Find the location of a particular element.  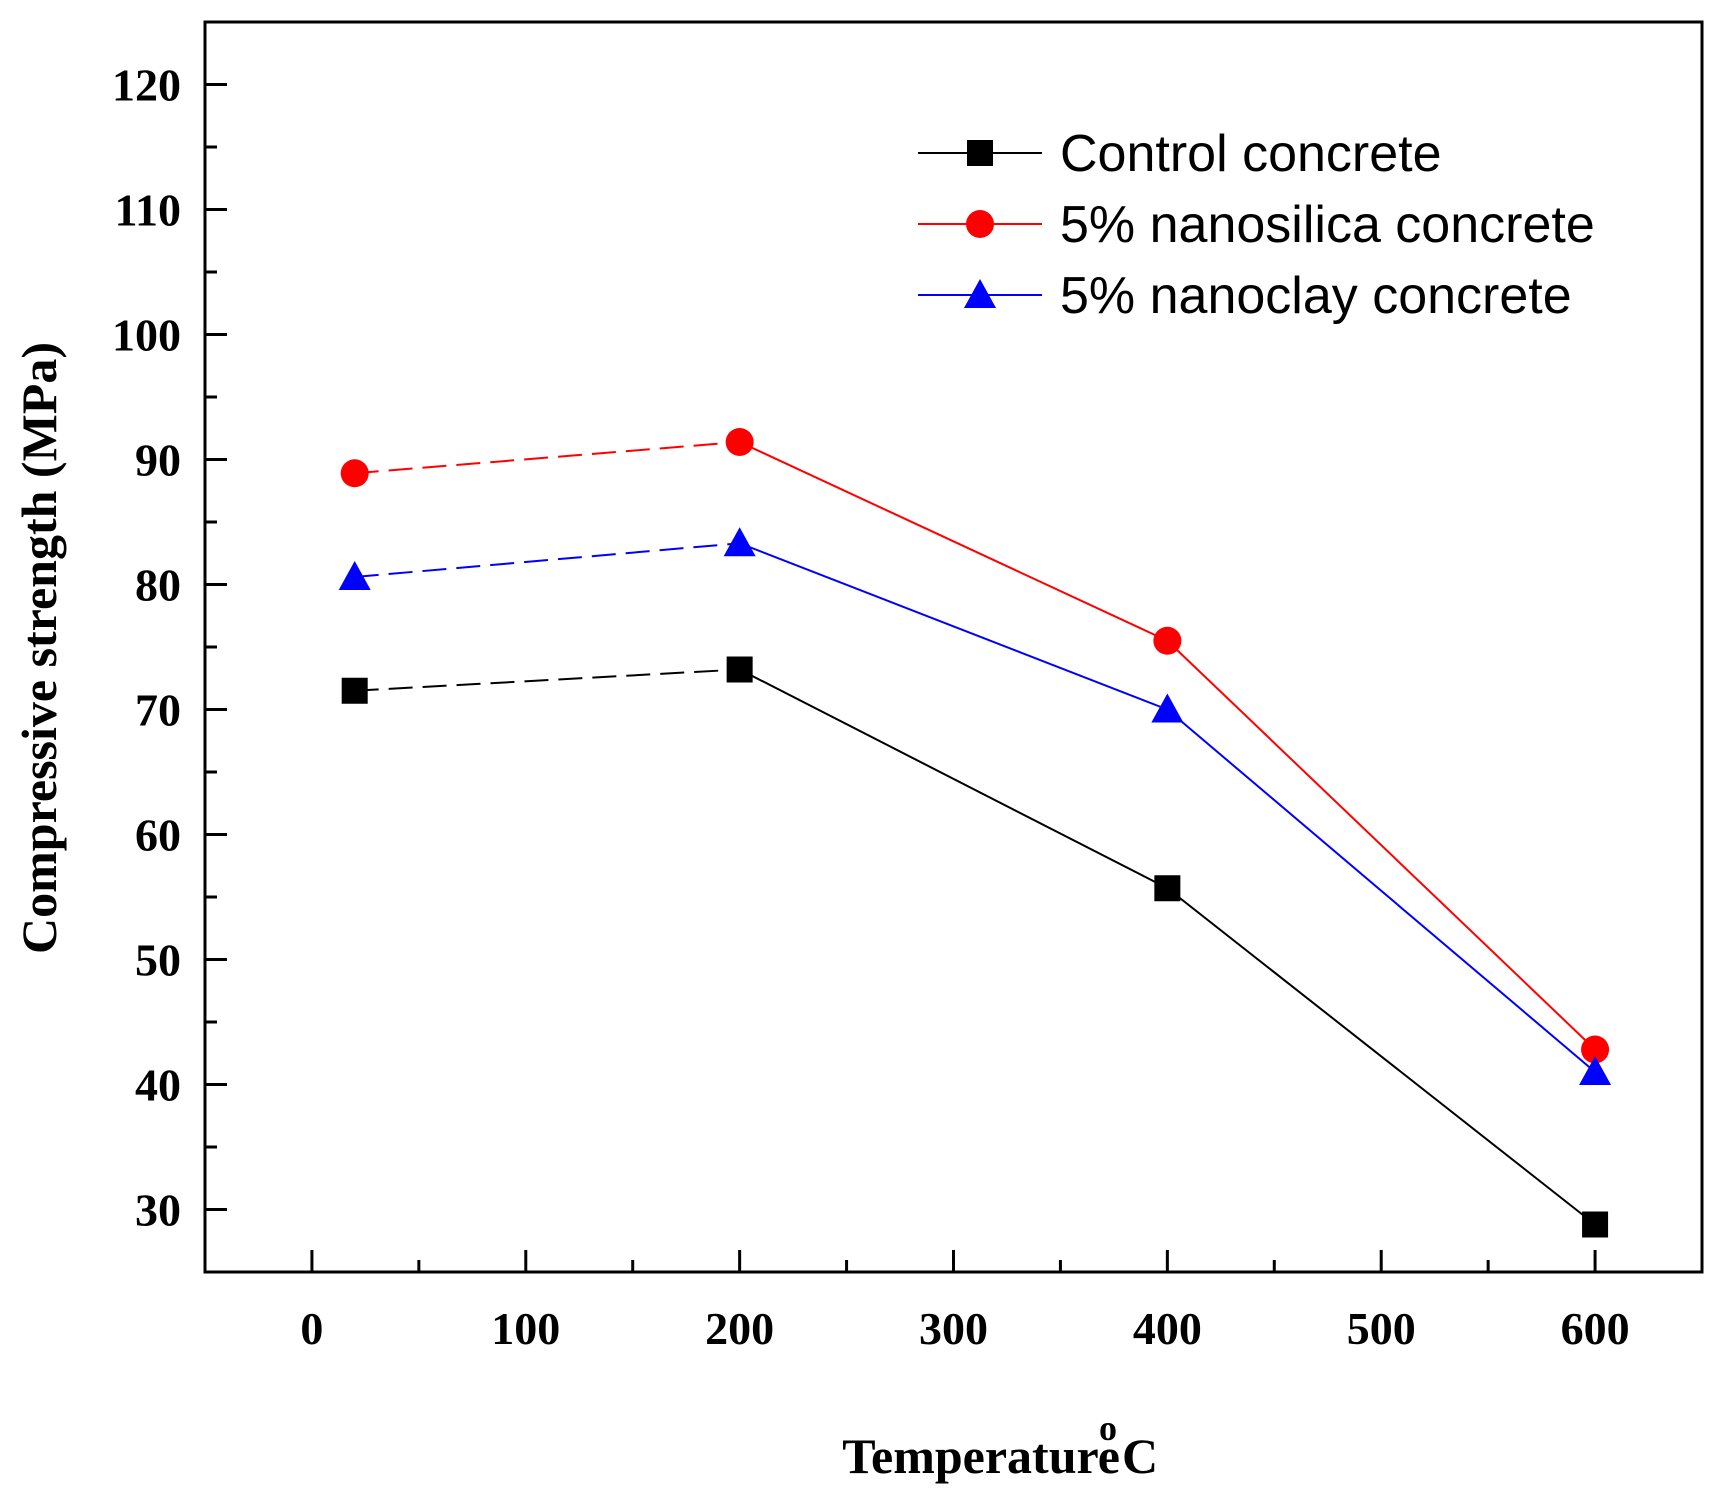

legend-label: 5% nanosilica concrete is located at coordinates (1327, 225).